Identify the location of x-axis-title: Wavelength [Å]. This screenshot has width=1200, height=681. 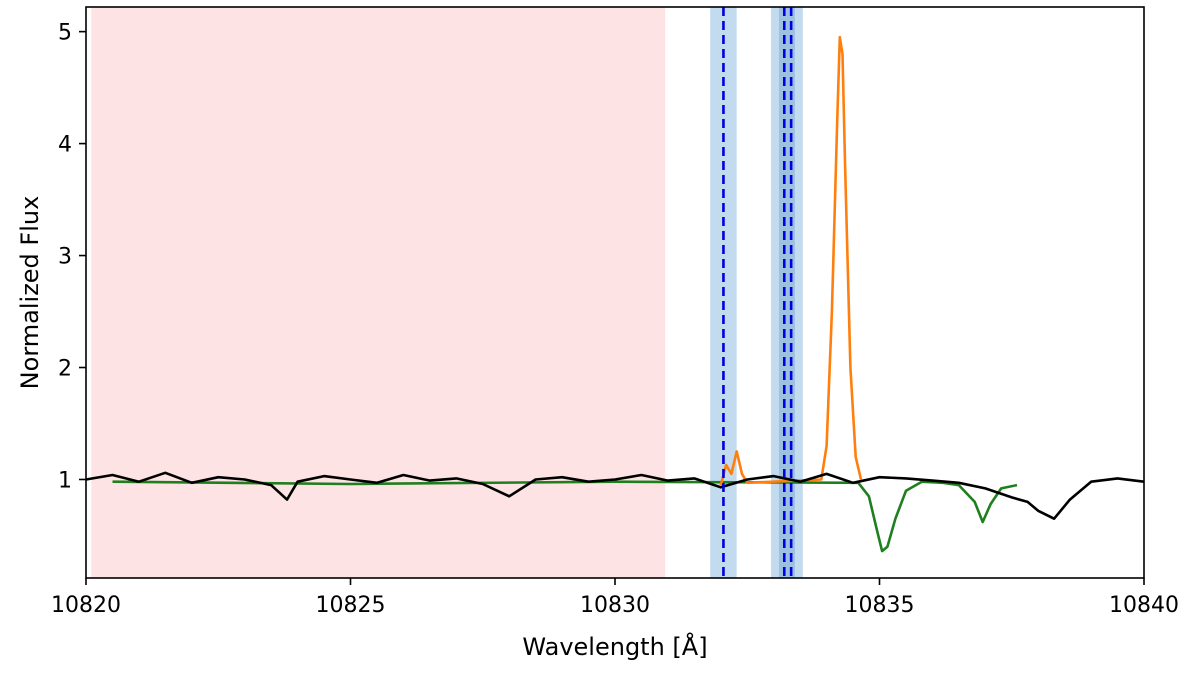
(614, 646).